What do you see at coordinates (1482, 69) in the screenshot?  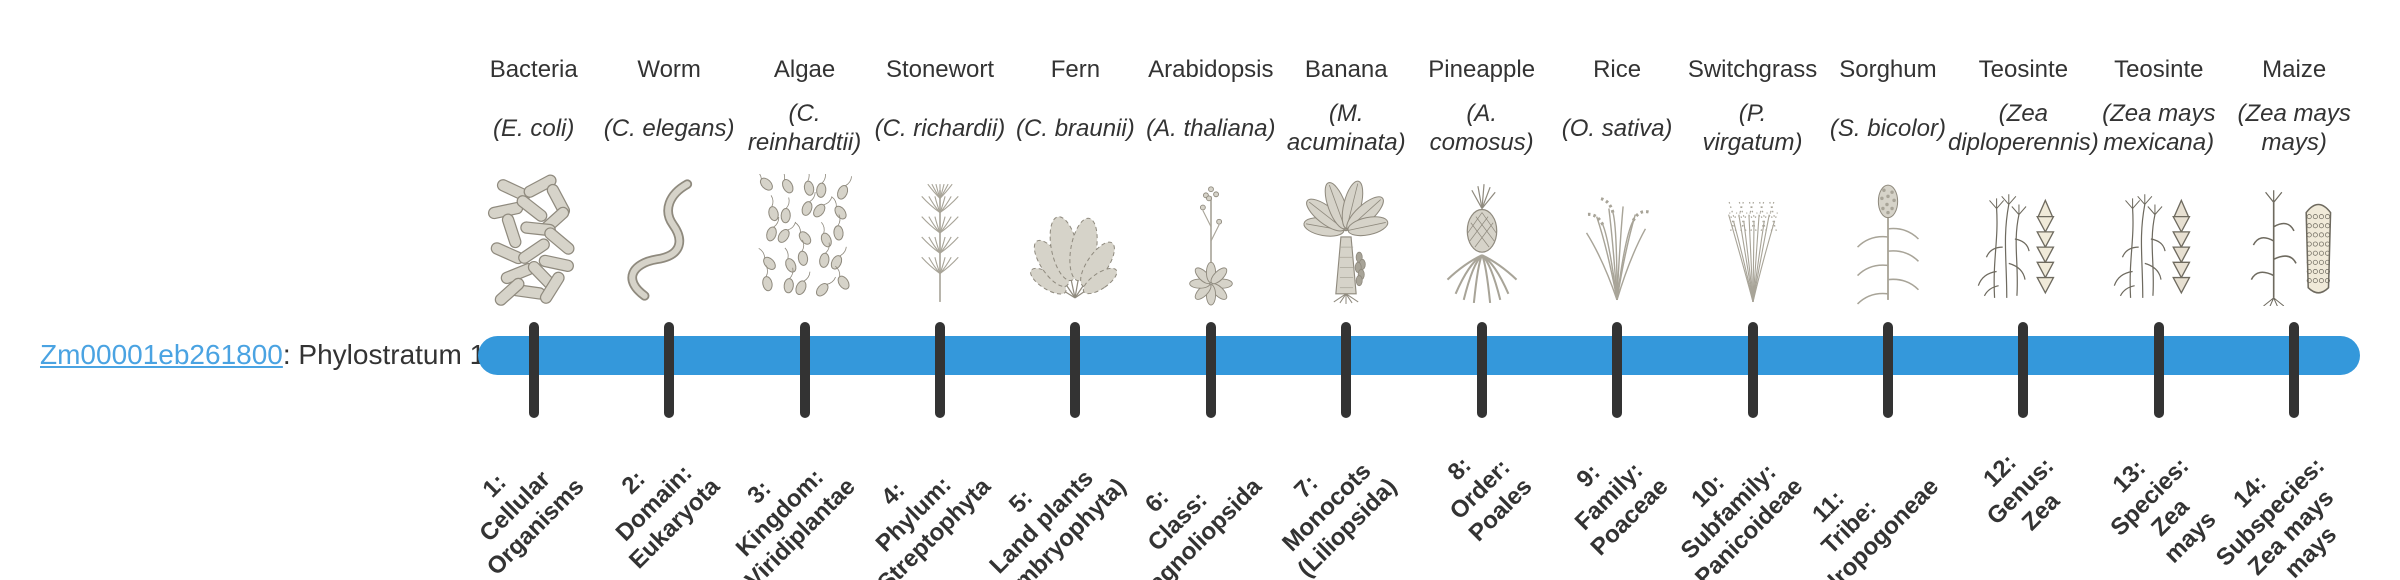 I see `organism-name: Pineapple` at bounding box center [1482, 69].